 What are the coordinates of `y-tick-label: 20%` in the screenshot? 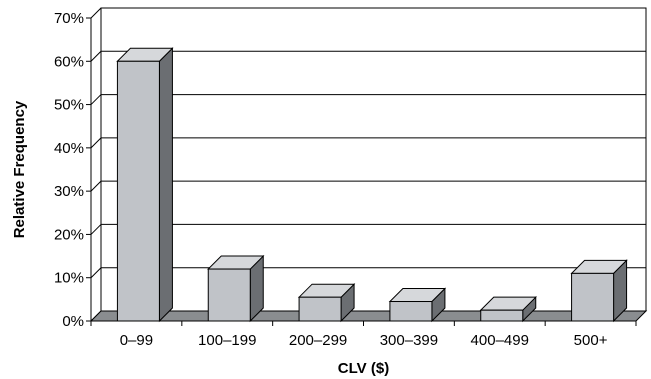 It's located at (69, 234).